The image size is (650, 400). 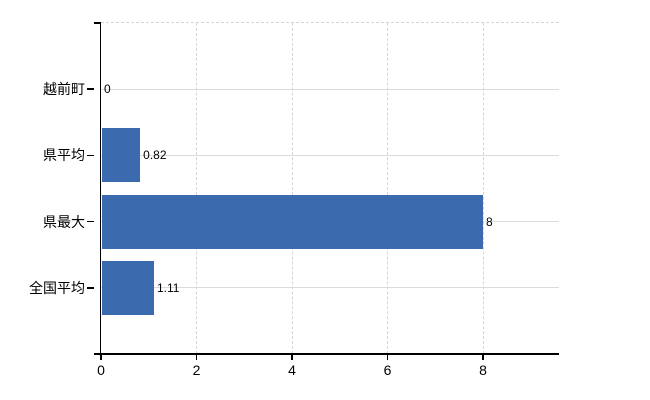 I want to click on x-tick-label: 8, so click(x=483, y=370).